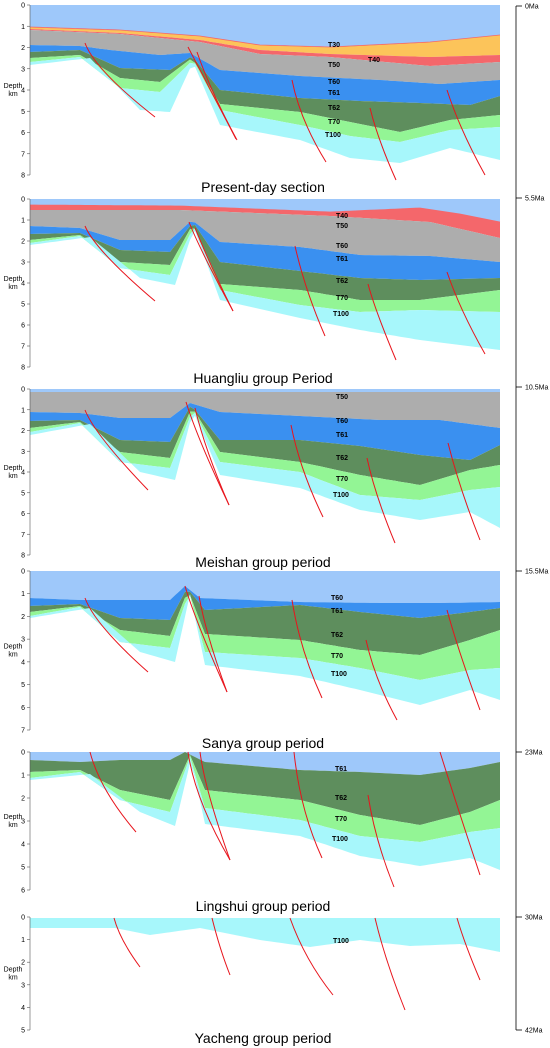 Image resolution: width=550 pixels, height=1048 pixels. I want to click on time-tick-label: 42Ma, so click(534, 1031).